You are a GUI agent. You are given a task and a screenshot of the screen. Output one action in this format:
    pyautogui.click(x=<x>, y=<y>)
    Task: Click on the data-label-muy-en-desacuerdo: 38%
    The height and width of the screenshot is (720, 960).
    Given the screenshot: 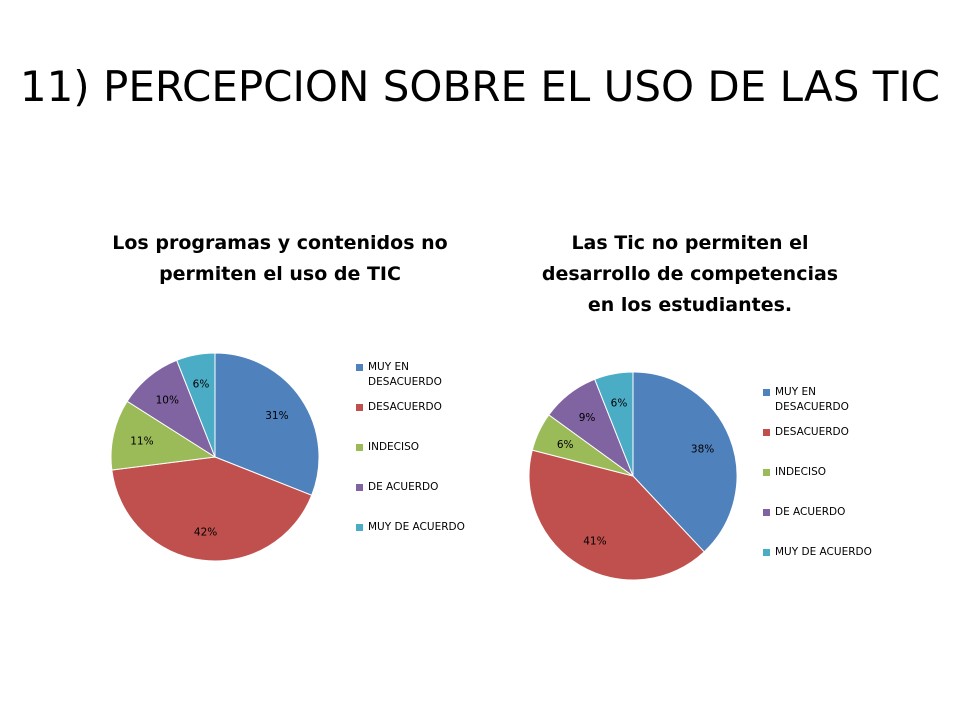 What is the action you would take?
    pyautogui.click(x=702, y=449)
    